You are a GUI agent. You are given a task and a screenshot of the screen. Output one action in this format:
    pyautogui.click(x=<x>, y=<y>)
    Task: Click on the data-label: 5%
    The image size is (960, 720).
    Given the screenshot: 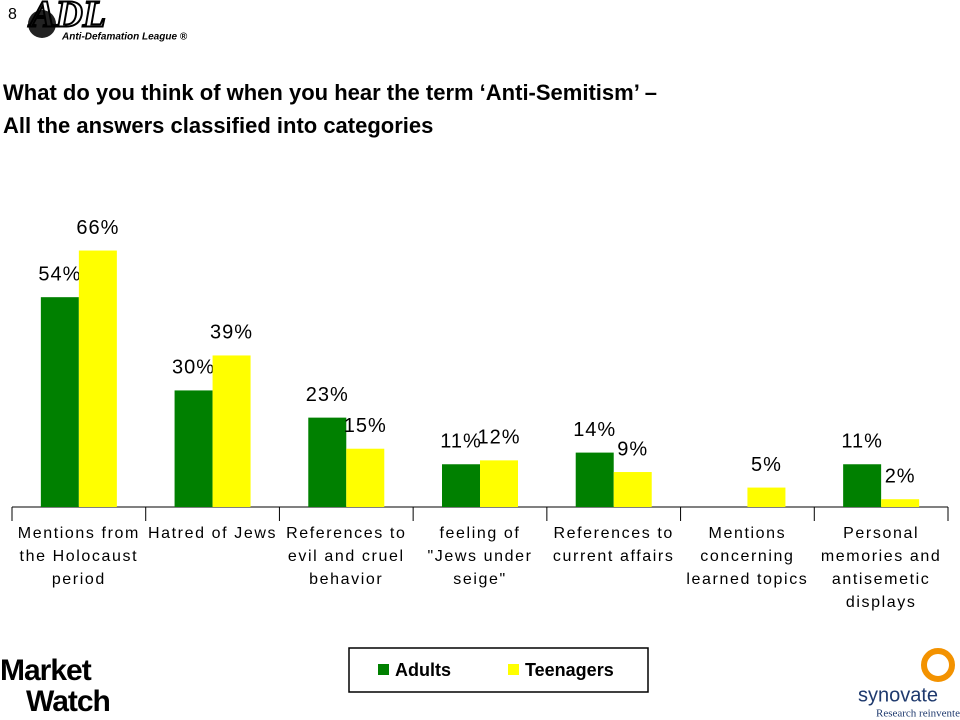 What is the action you would take?
    pyautogui.click(x=766, y=465)
    